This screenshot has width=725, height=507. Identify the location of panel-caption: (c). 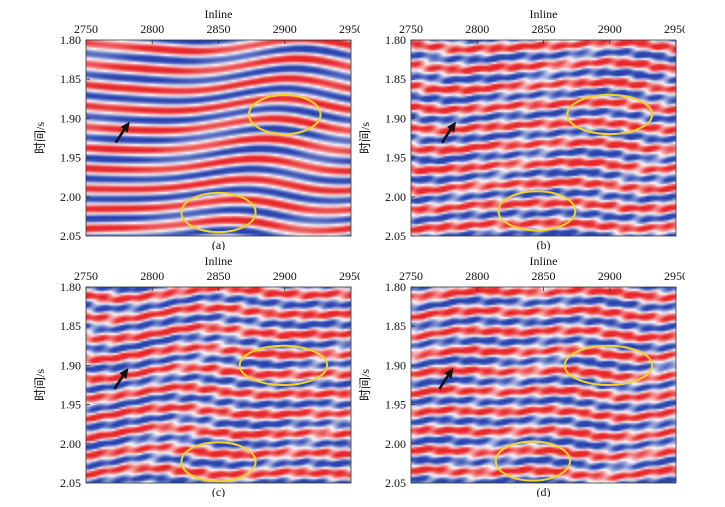
(218, 491).